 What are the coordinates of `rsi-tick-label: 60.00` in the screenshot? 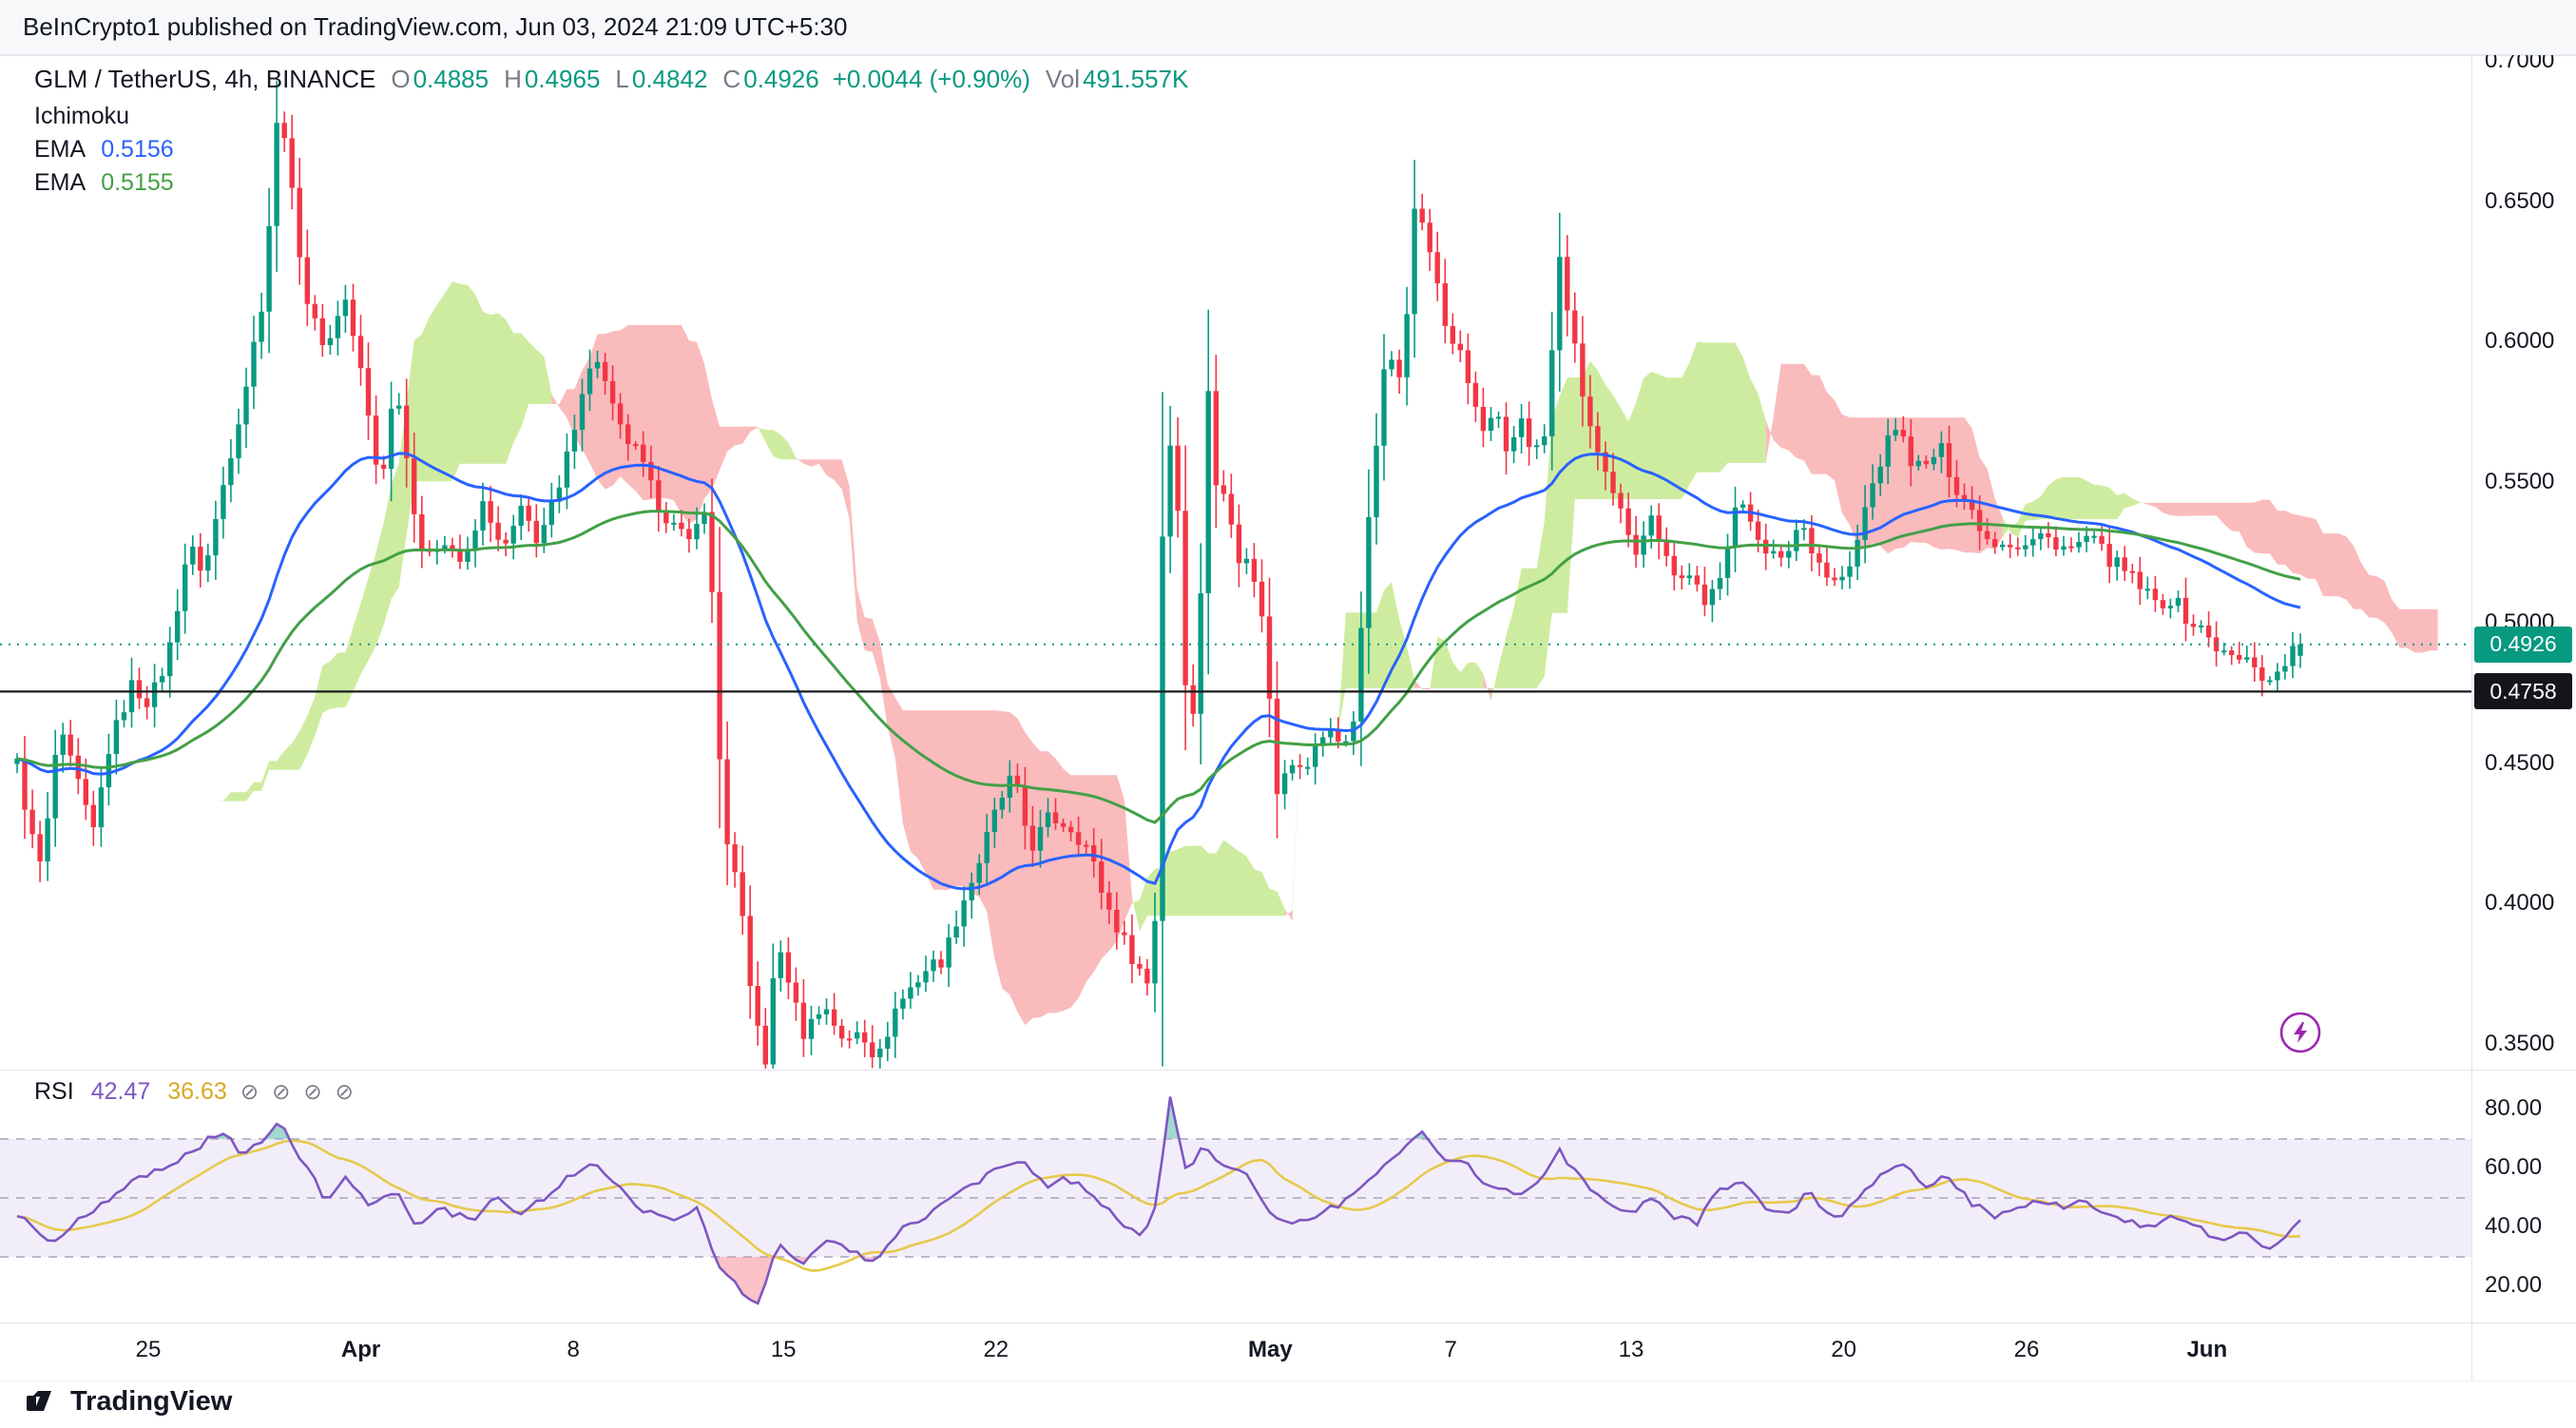 It's located at (2514, 1167).